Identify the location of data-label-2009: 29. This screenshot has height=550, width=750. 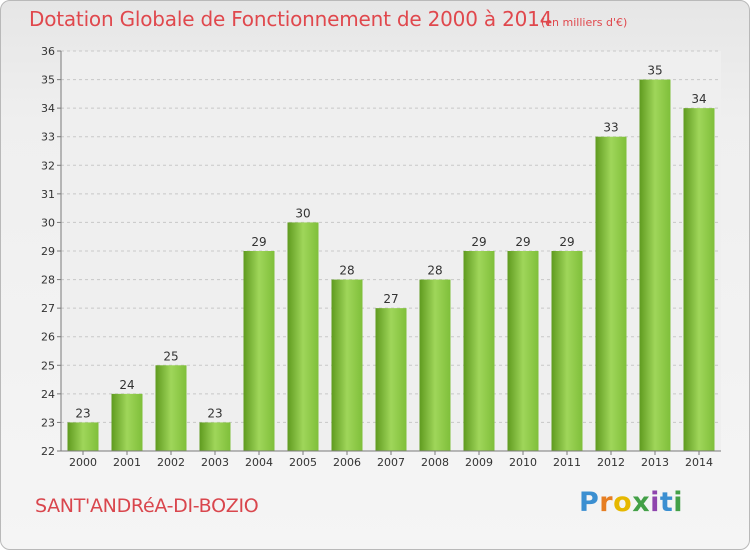
(478, 242).